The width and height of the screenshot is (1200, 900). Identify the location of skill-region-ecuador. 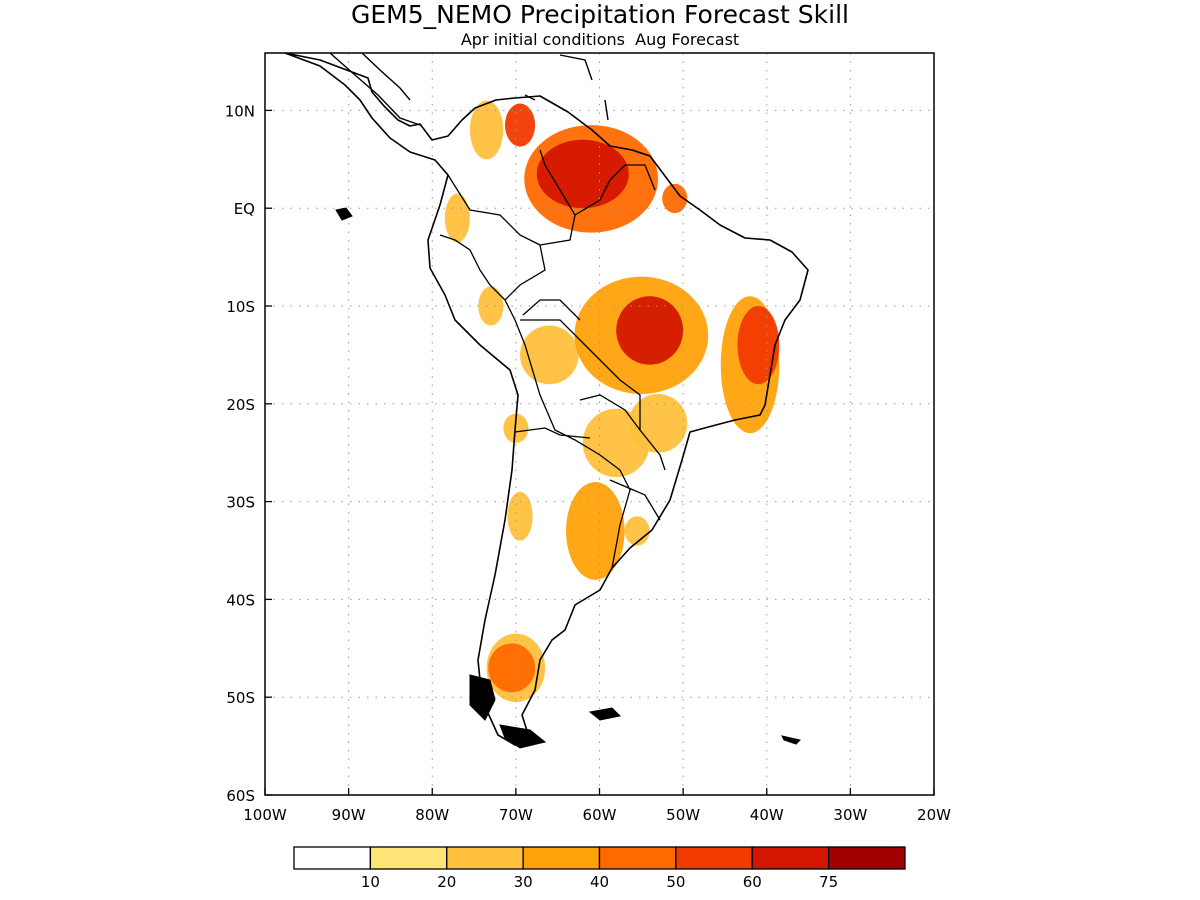
(457, 218).